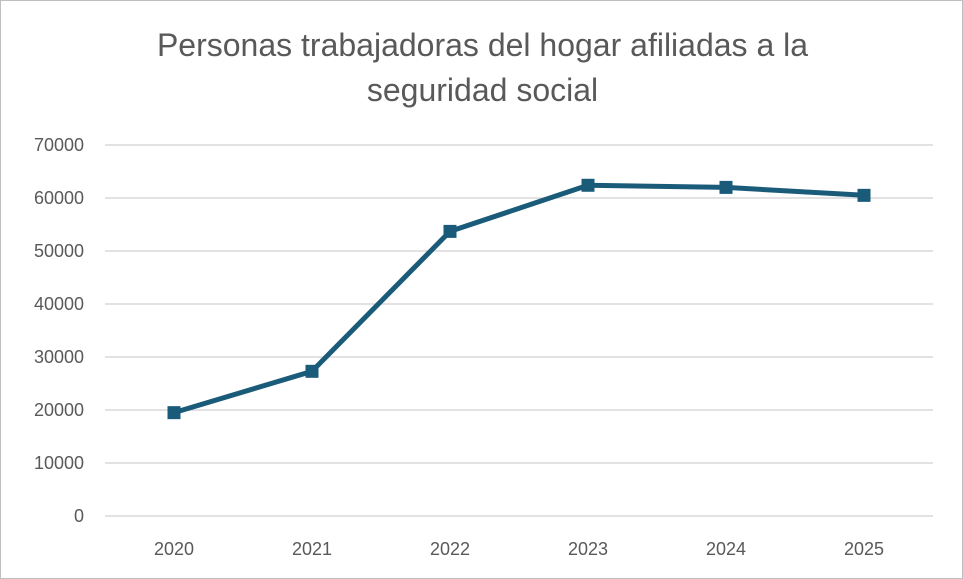  Describe the element at coordinates (59, 251) in the screenshot. I see `y-tick-label: 50000` at that location.